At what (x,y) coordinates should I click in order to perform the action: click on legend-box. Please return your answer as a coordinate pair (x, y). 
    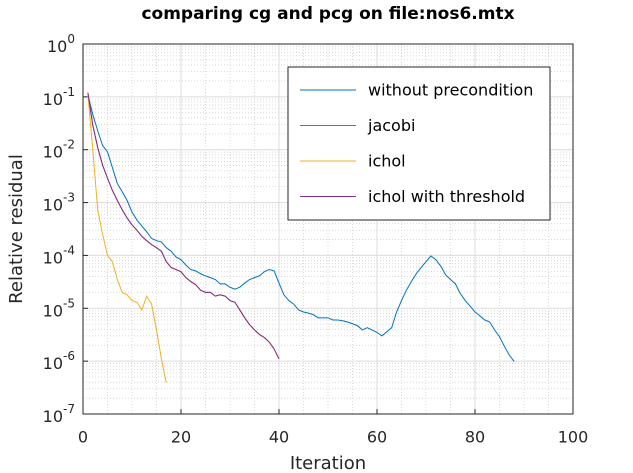
    Looking at the image, I should click on (419, 143).